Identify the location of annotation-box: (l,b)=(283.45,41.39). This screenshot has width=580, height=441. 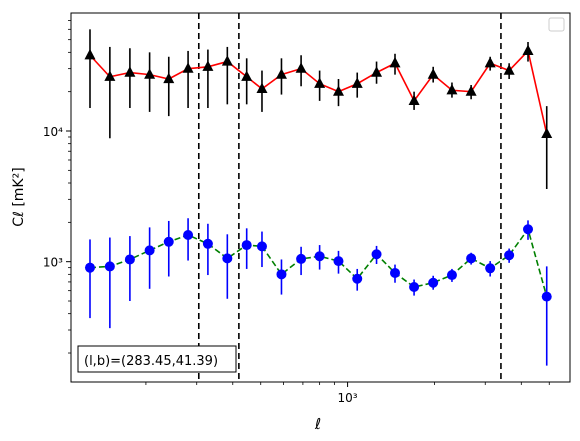
(157, 359).